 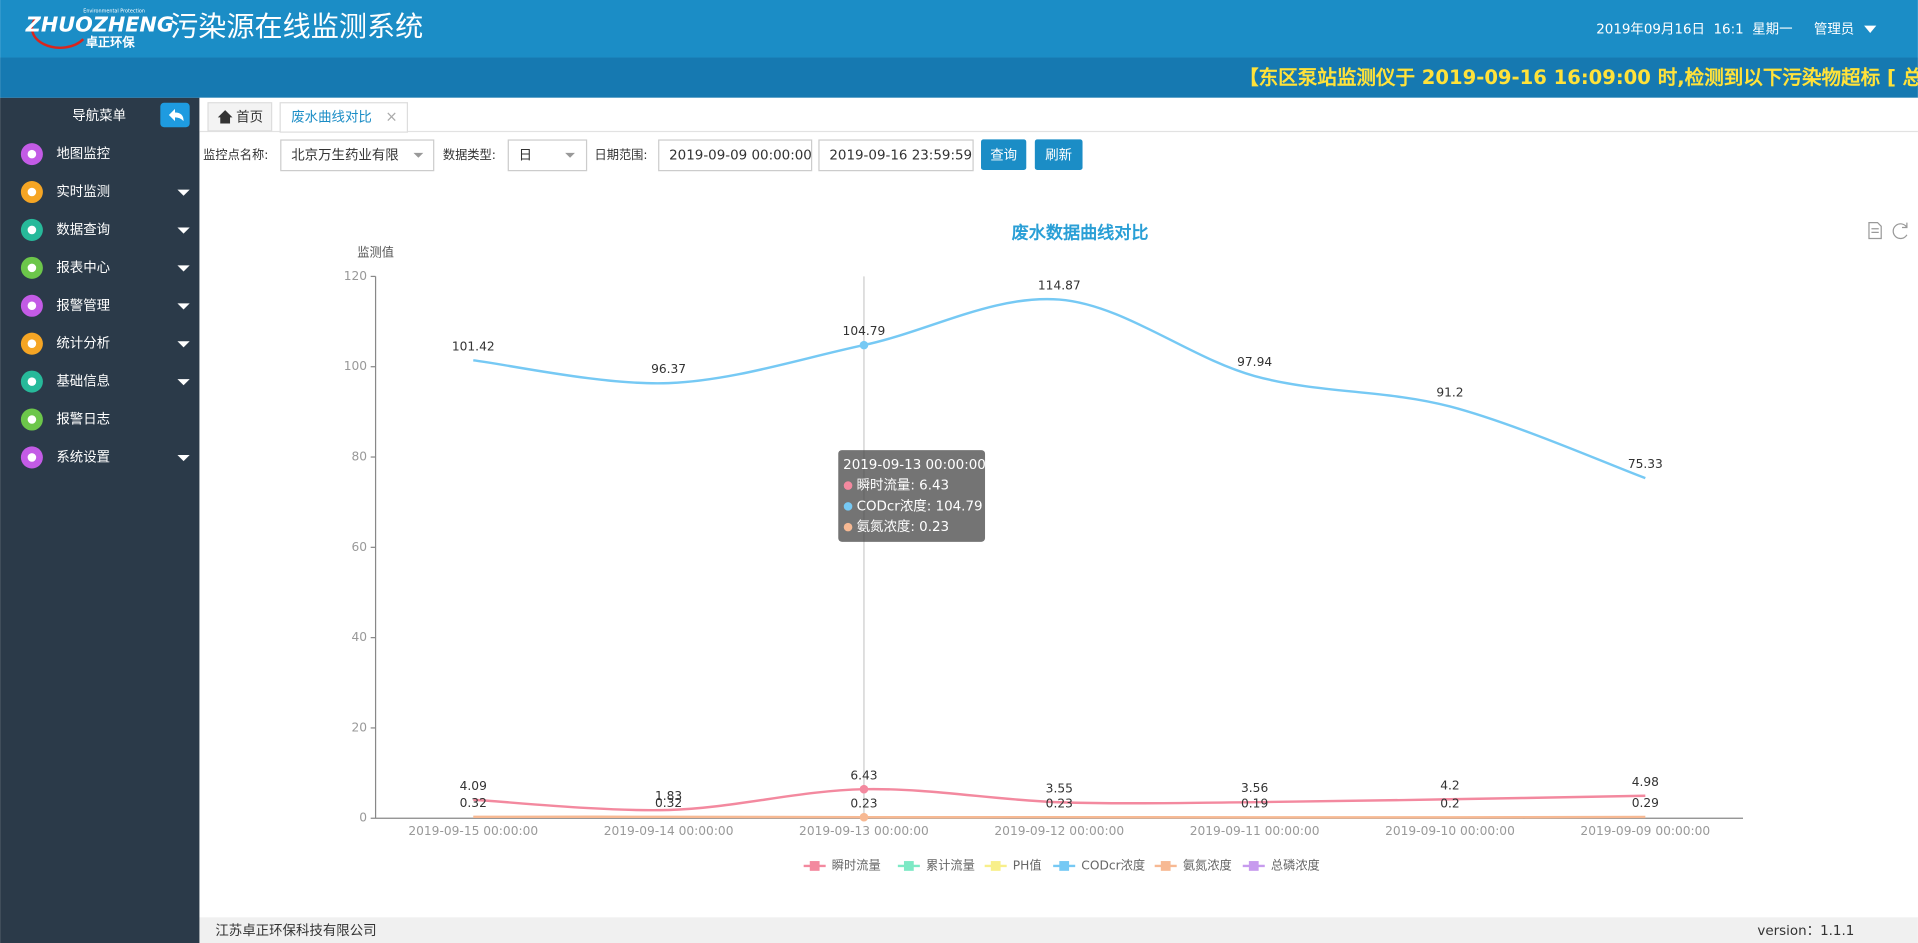 I want to click on site-value: 北京万生药业有限, so click(x=345, y=155).